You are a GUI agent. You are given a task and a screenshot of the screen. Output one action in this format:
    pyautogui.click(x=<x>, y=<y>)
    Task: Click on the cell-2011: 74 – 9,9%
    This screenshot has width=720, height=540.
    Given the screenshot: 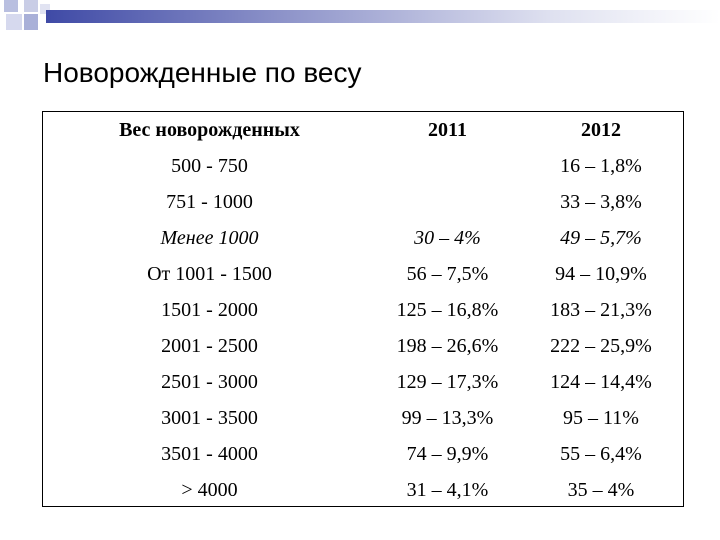 What is the action you would take?
    pyautogui.click(x=447, y=454)
    